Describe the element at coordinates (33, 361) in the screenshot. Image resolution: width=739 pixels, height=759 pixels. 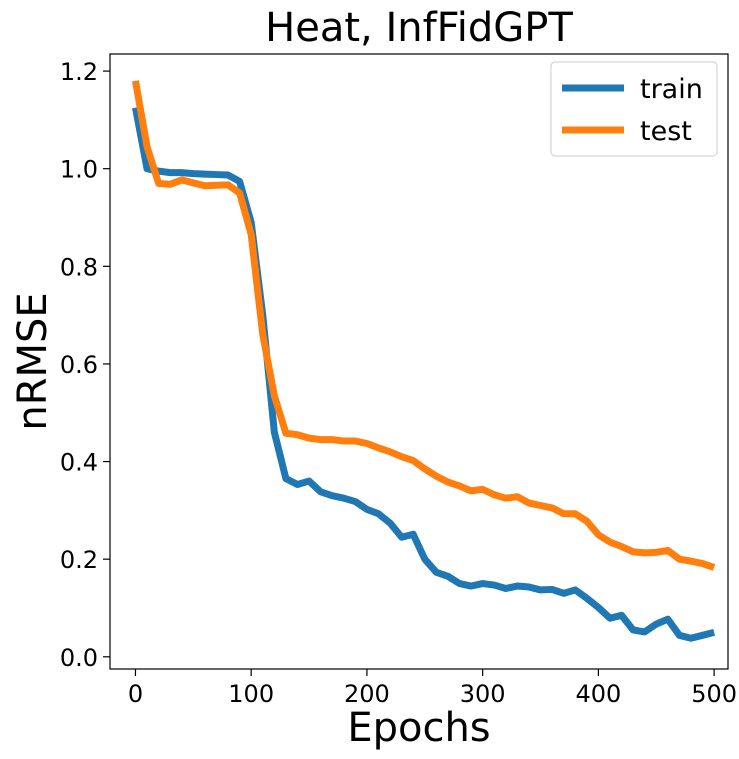
I see `y-axis-title: nRMSE` at that location.